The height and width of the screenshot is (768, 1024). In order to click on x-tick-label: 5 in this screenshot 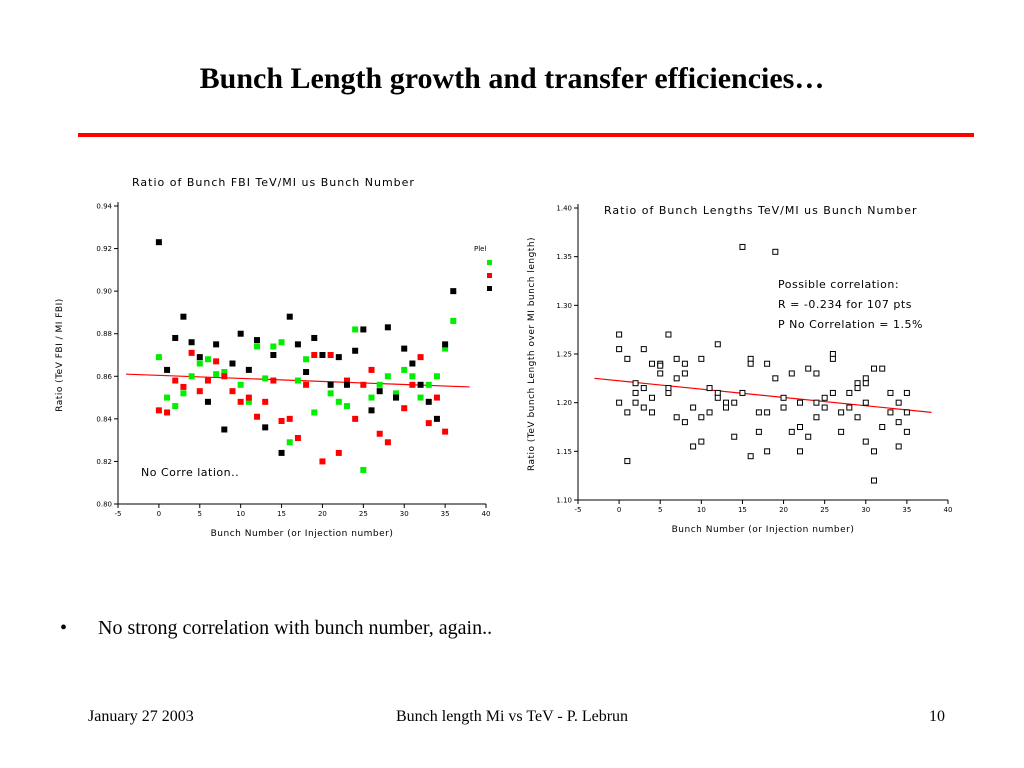, I will do `click(660, 510)`.